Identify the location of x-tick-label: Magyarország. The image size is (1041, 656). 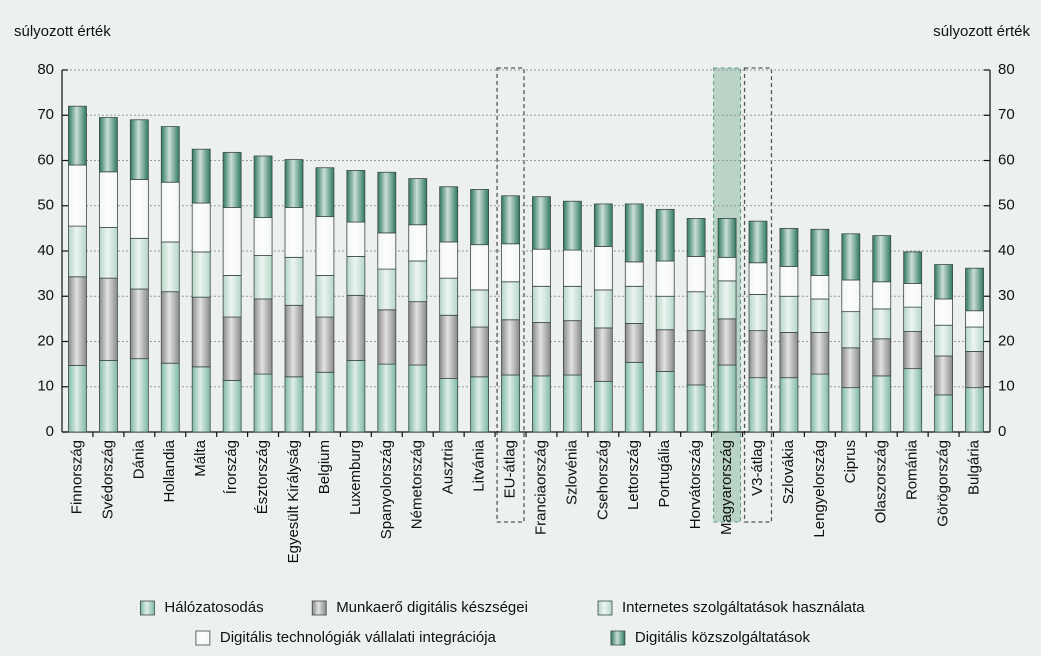
(726, 487).